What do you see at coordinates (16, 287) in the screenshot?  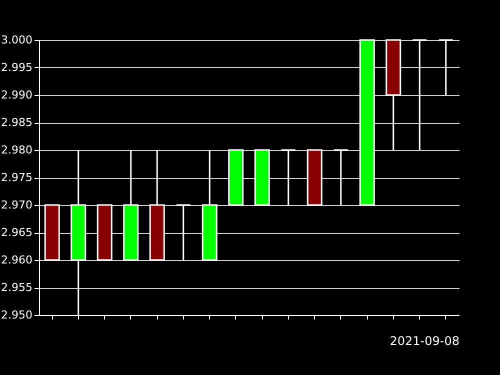 I see `y-tick-label: 2.955` at bounding box center [16, 287].